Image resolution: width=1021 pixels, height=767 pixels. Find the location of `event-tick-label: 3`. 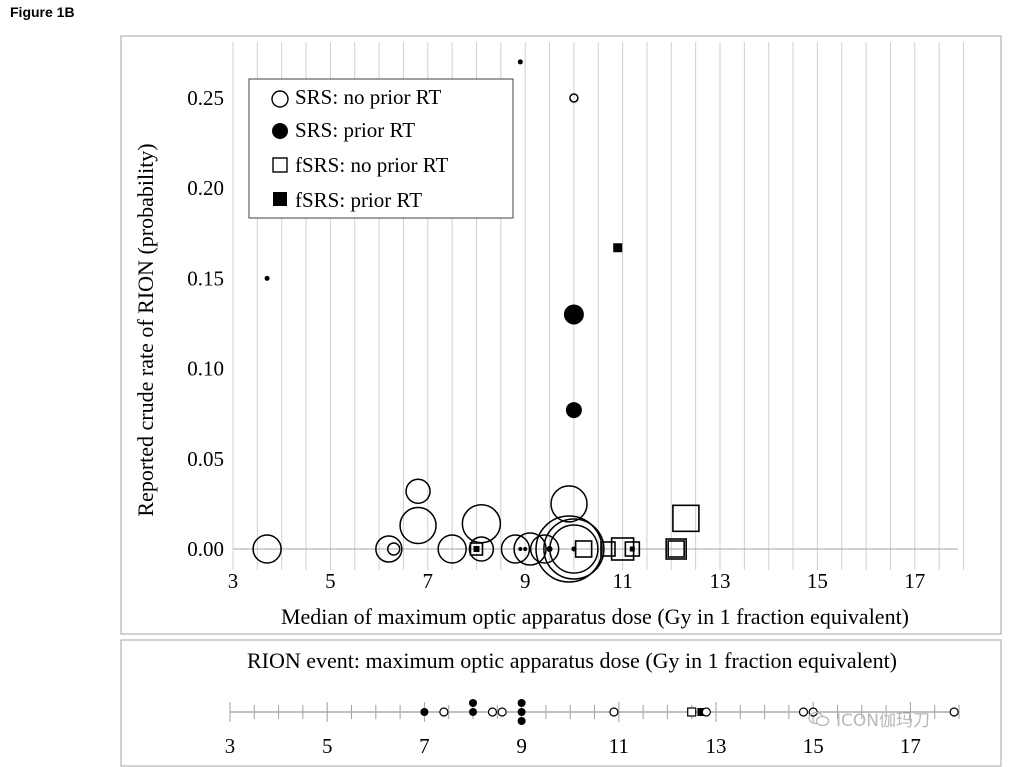

event-tick-label: 3 is located at coordinates (230, 746).